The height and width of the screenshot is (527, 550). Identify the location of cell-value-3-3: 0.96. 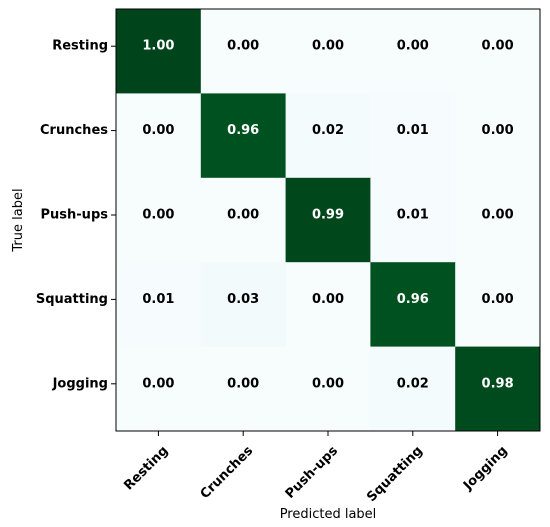
(413, 299).